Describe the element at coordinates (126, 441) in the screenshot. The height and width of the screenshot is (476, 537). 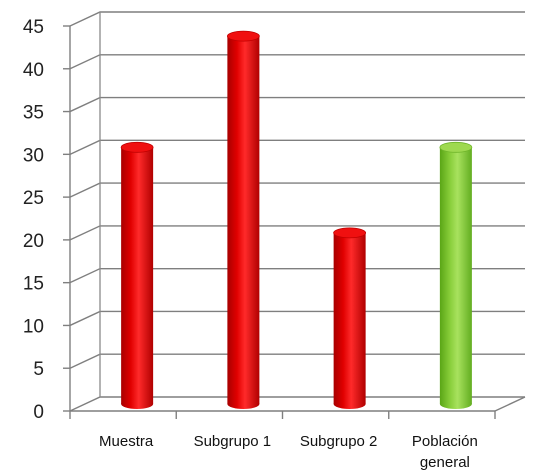
I see `x-tick-label: Muestra` at that location.